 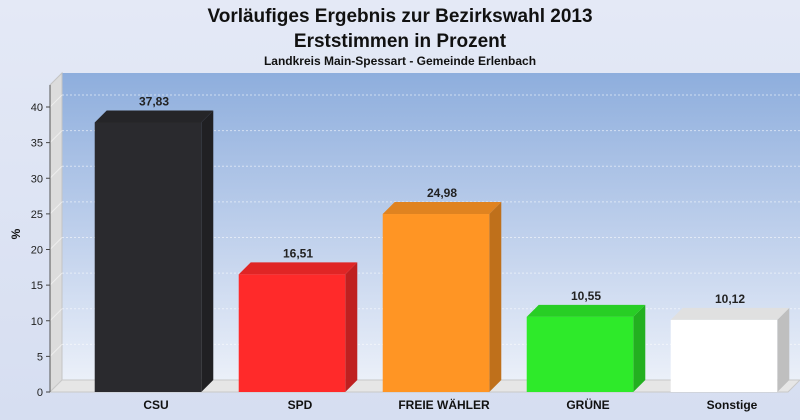 What do you see at coordinates (37, 144) in the screenshot?
I see `y-tick-label: 35` at bounding box center [37, 144].